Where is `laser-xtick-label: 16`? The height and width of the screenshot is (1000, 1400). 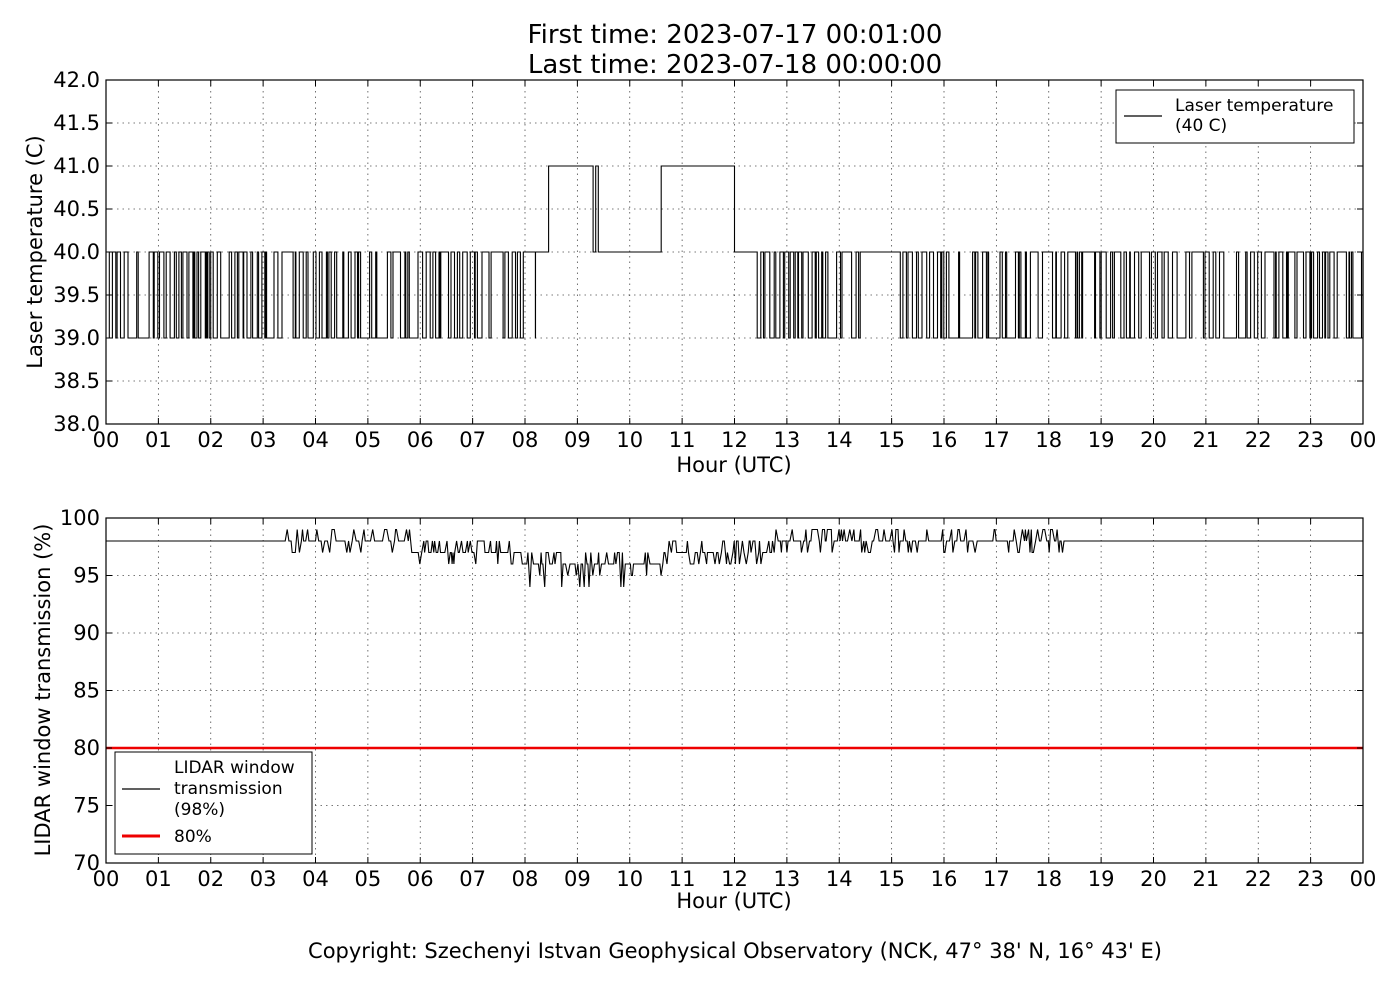
laser-xtick-label: 16 is located at coordinates (944, 440).